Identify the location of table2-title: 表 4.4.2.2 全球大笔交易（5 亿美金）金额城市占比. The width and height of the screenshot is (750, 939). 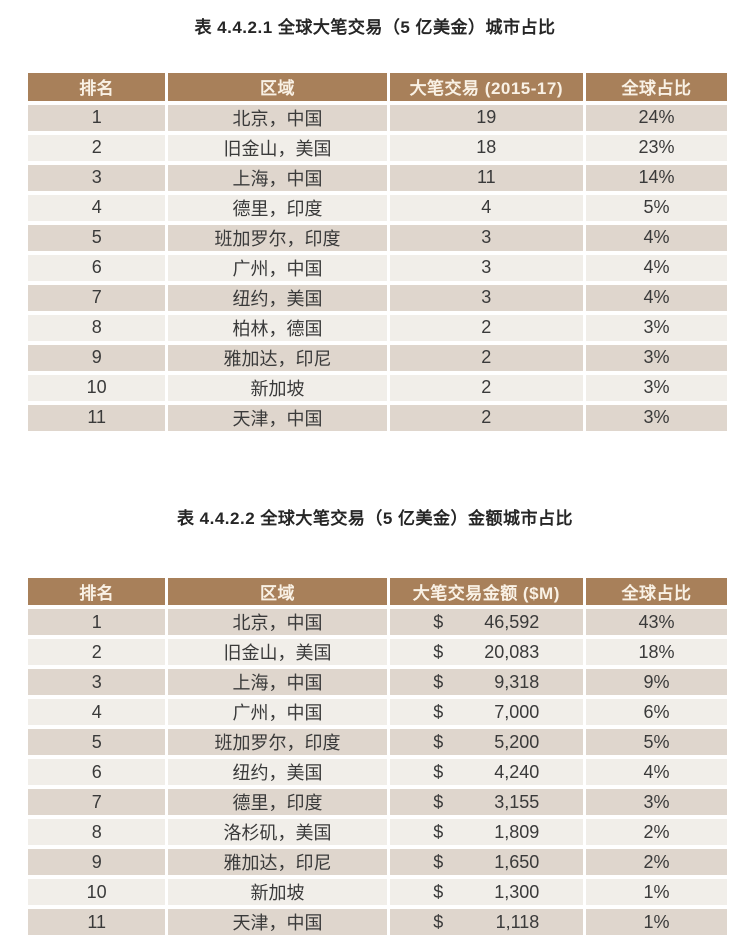
(375, 519).